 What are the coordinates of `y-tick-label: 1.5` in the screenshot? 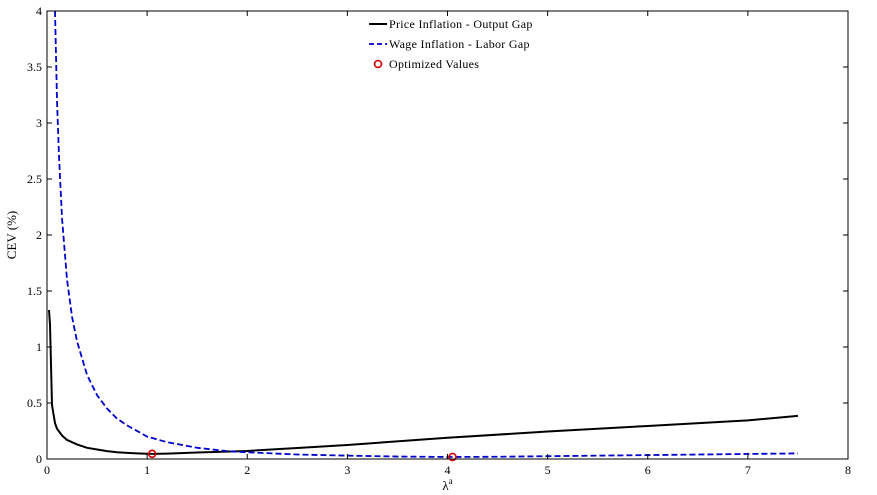 It's located at (34, 291).